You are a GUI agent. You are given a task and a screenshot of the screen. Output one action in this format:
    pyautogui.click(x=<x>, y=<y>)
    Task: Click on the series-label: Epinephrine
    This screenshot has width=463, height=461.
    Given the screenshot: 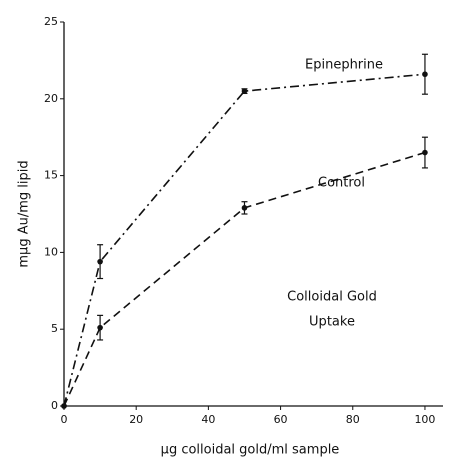 What is the action you would take?
    pyautogui.click(x=344, y=65)
    